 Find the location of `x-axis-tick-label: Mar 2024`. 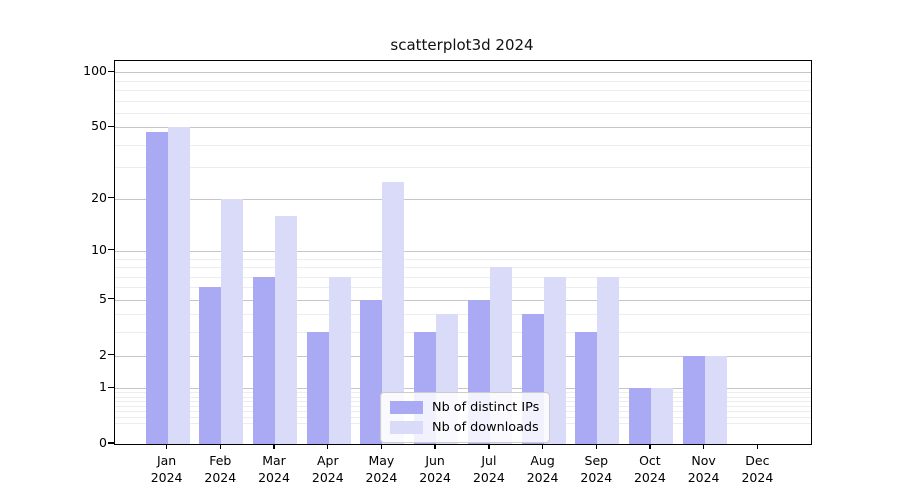

x-axis-tick-label: Mar 2024 is located at coordinates (274, 469).